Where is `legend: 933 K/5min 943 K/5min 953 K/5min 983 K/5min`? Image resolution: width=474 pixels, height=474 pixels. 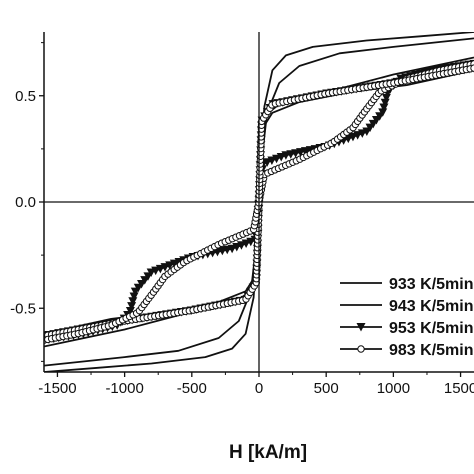 legend: 933 K/5min 943 K/5min 953 K/5min 983 K/5min is located at coordinates (406, 317).